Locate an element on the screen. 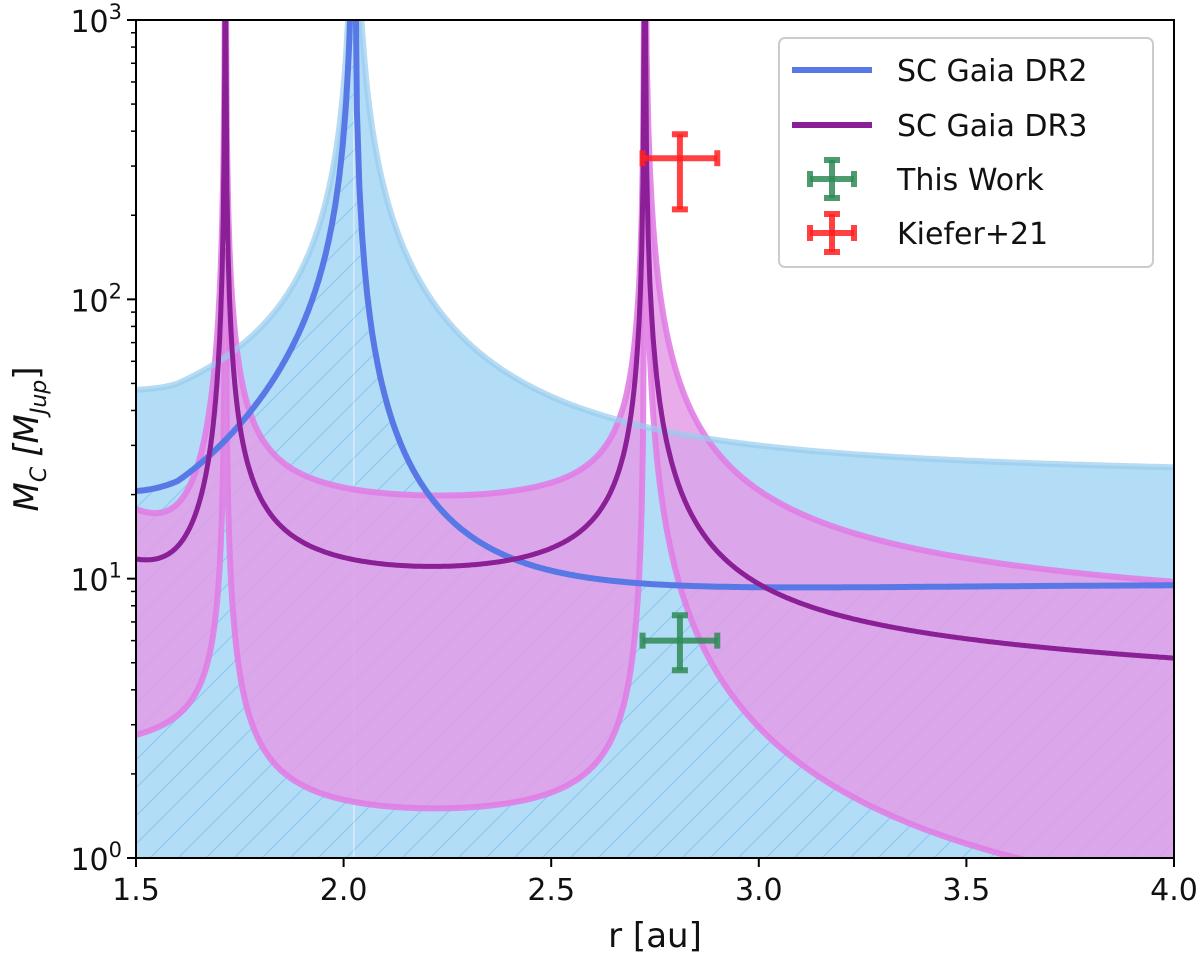 This screenshot has height=955, width=1200. x-axis-label: r [au] is located at coordinates (655, 935).